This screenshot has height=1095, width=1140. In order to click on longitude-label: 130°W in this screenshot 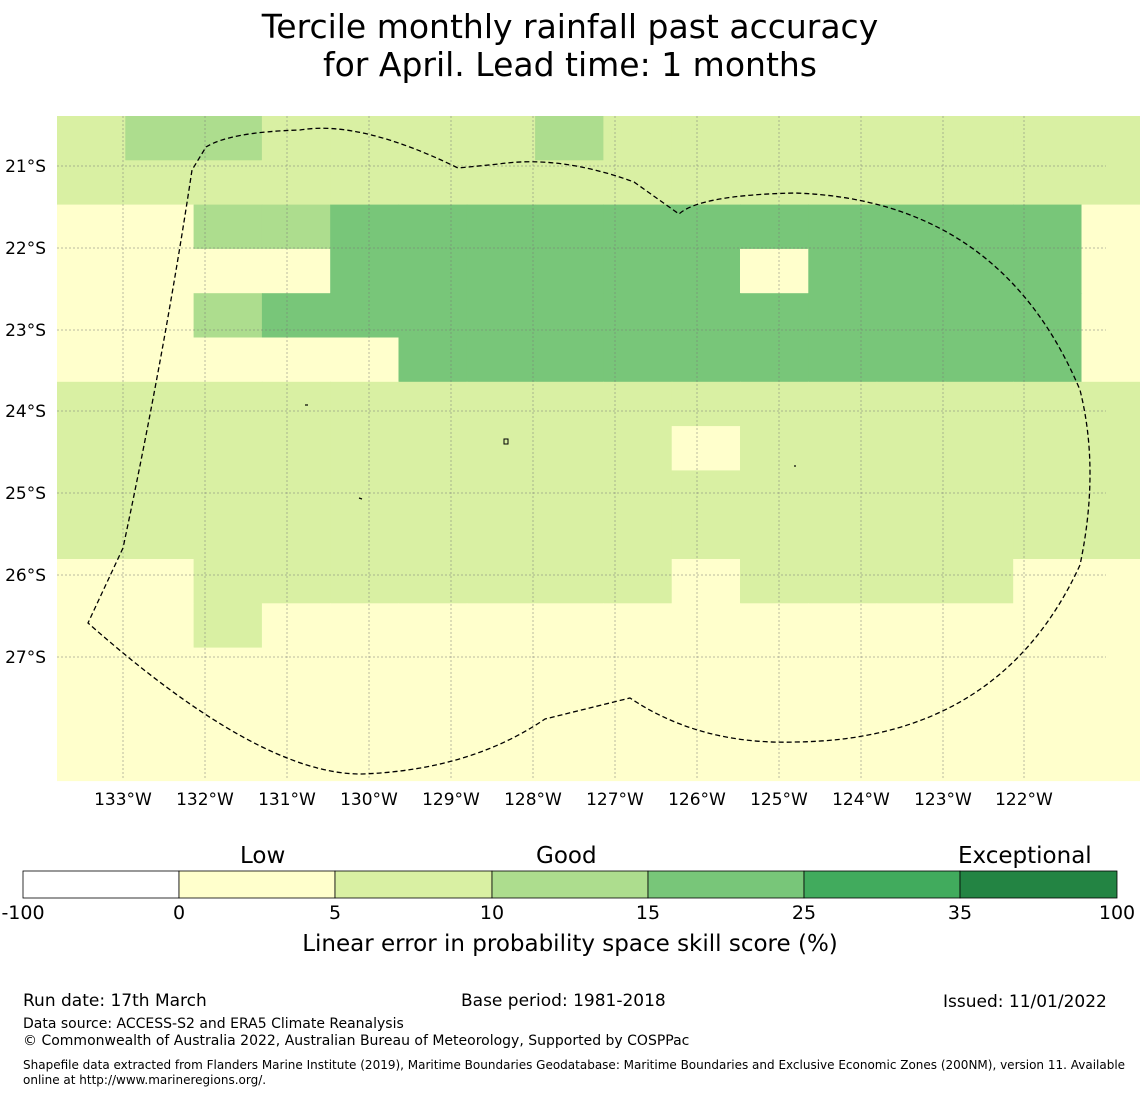, I will do `click(369, 800)`.